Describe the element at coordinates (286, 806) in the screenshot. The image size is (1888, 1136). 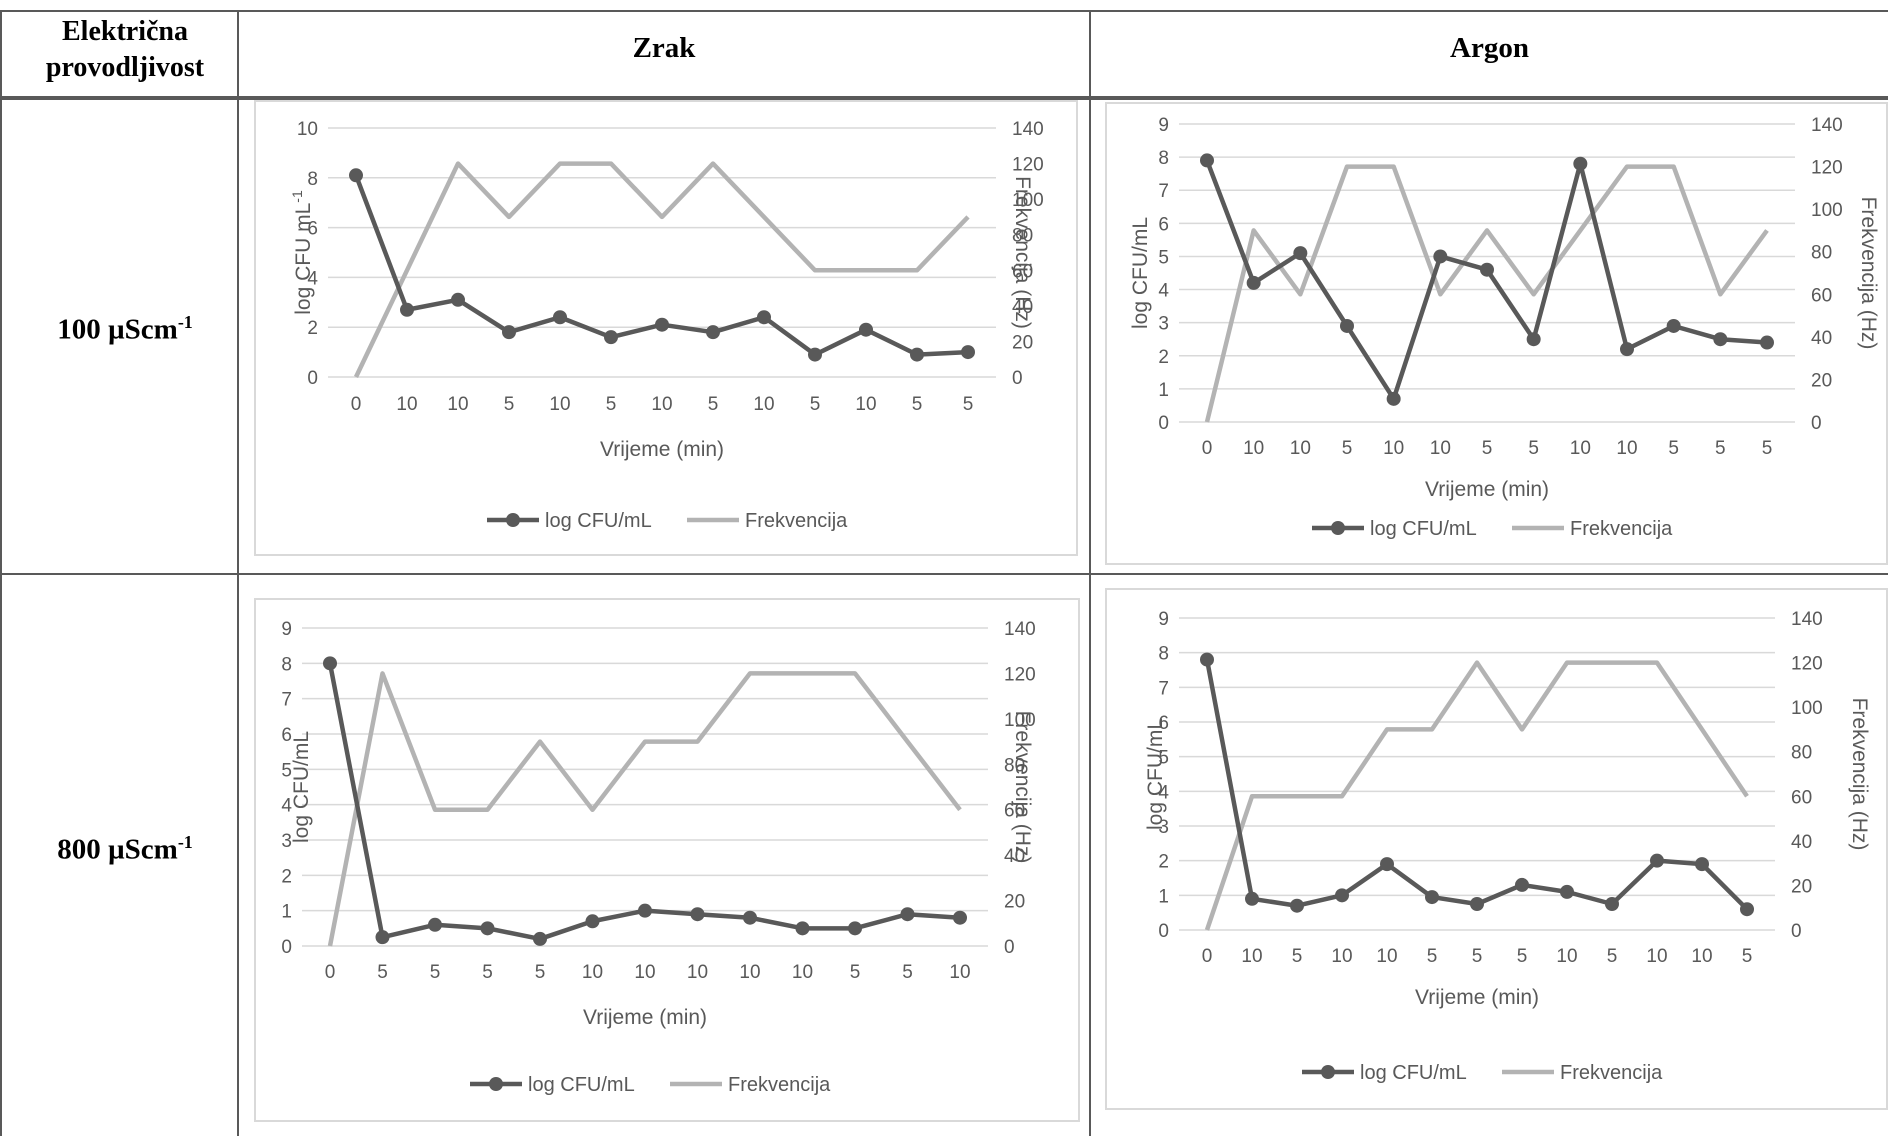
I see `y-tick-label: 4` at that location.